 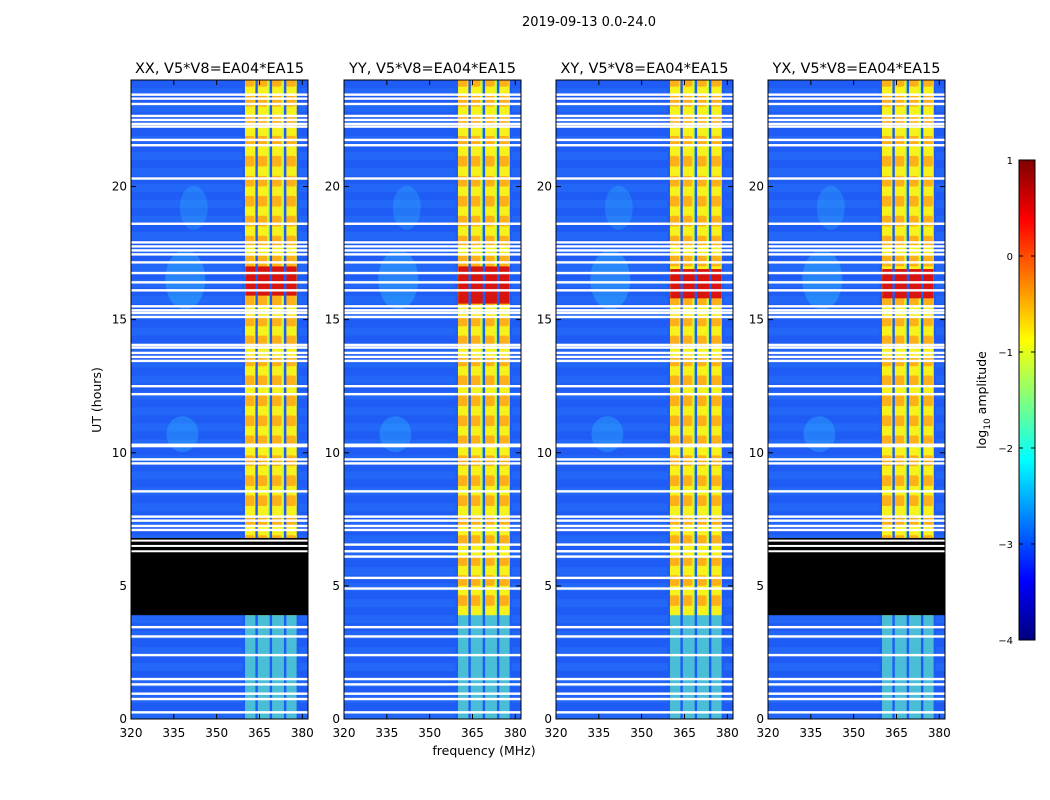 What do you see at coordinates (219, 576) in the screenshot?
I see `blocked-region` at bounding box center [219, 576].